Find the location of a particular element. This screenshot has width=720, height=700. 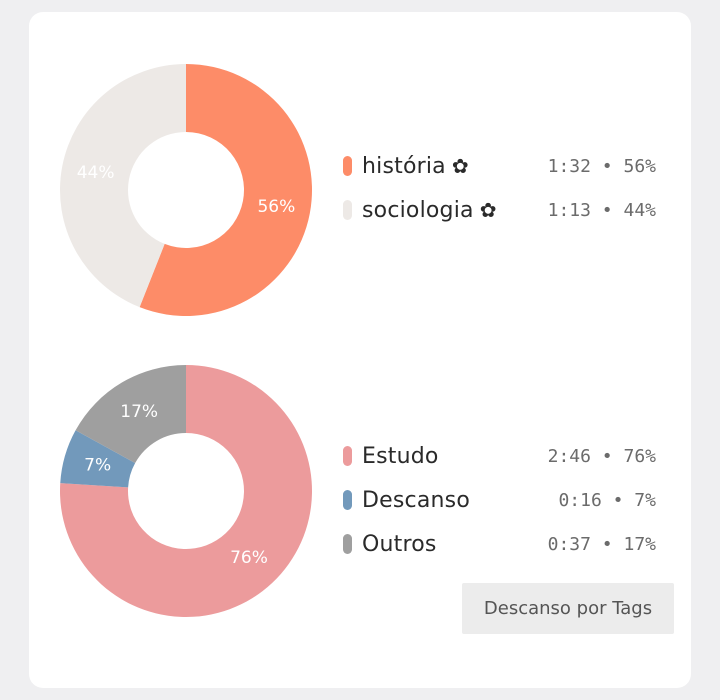

legend-label: história is located at coordinates (404, 166).